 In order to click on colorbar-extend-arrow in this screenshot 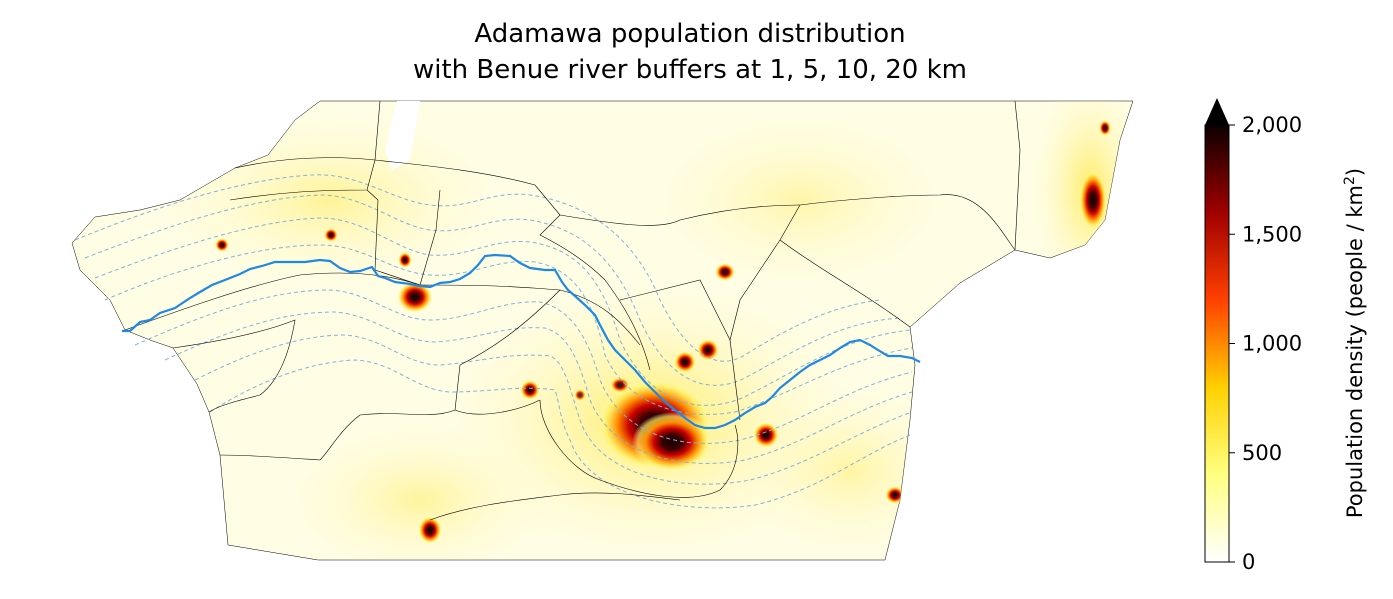, I will do `click(1217, 111)`.